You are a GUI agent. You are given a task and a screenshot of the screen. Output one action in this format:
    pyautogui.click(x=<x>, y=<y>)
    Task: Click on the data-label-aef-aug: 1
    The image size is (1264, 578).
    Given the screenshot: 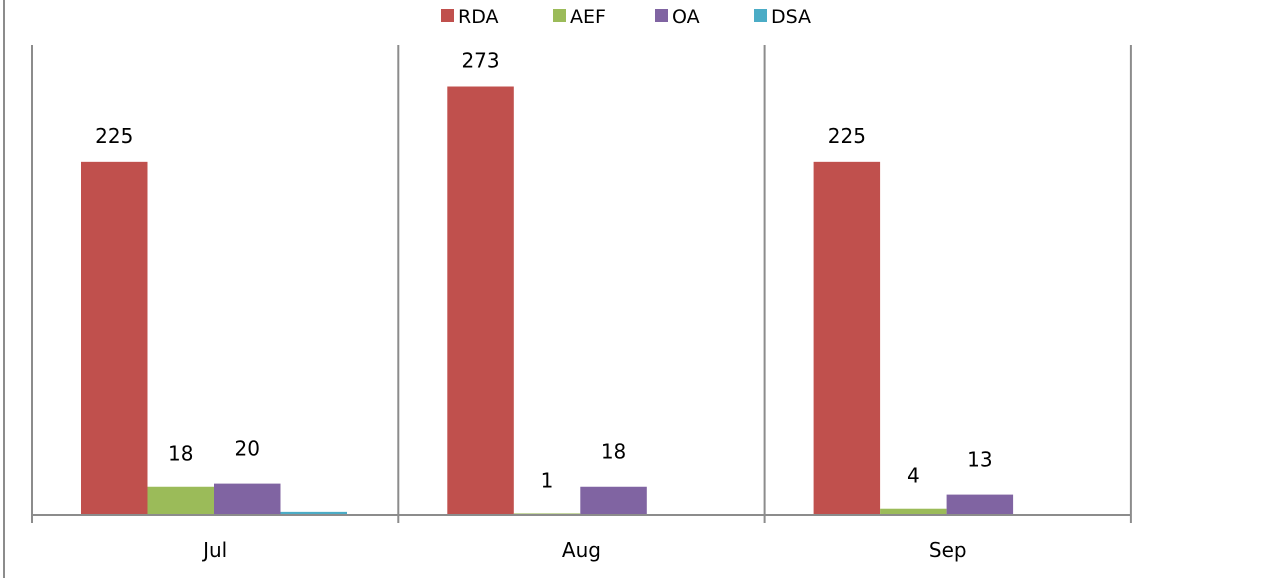 What is the action you would take?
    pyautogui.click(x=547, y=480)
    